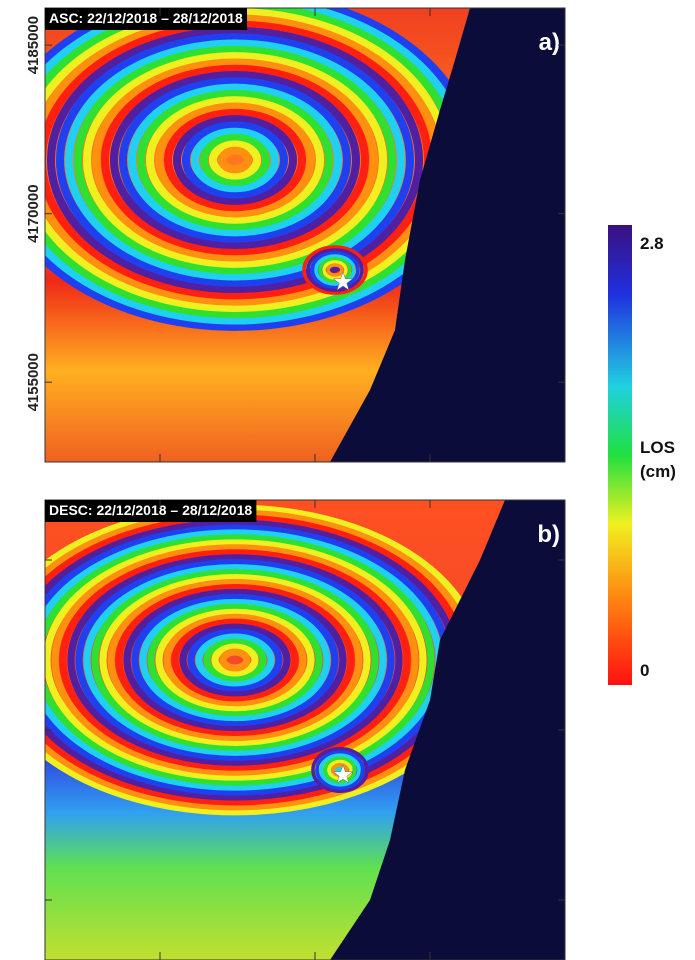 This screenshot has height=960, width=695. Describe the element at coordinates (549, 42) in the screenshot. I see `panel-label: a)` at that location.